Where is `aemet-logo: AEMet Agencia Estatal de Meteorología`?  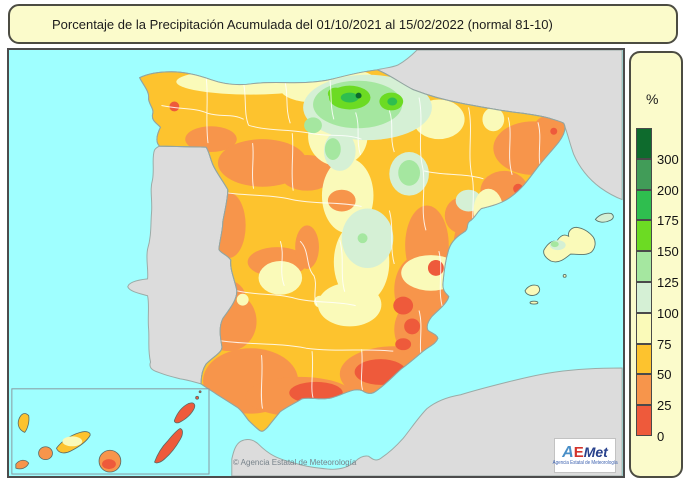 aemet-logo: AEMet Agencia Estatal de Meteorología is located at coordinates (585, 455).